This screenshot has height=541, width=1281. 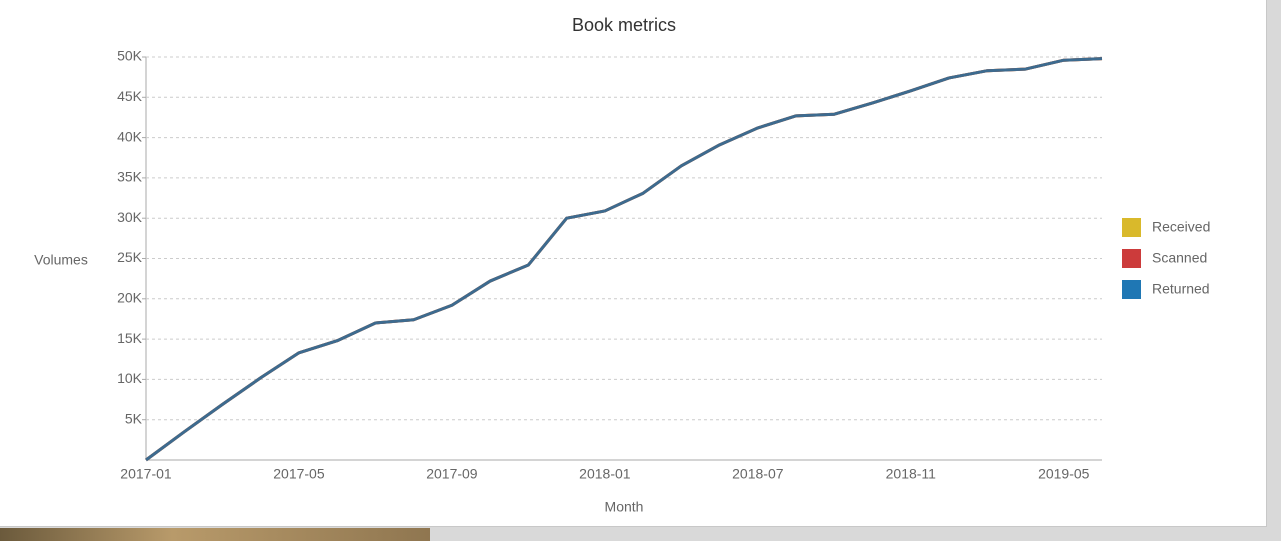 What do you see at coordinates (624, 25) in the screenshot?
I see `chart-title: Book metrics` at bounding box center [624, 25].